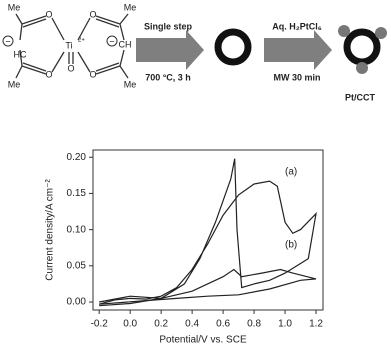 The height and width of the screenshot is (350, 391). Describe the element at coordinates (223, 324) in the screenshot. I see `x-tick-label: 0.6` at that location.